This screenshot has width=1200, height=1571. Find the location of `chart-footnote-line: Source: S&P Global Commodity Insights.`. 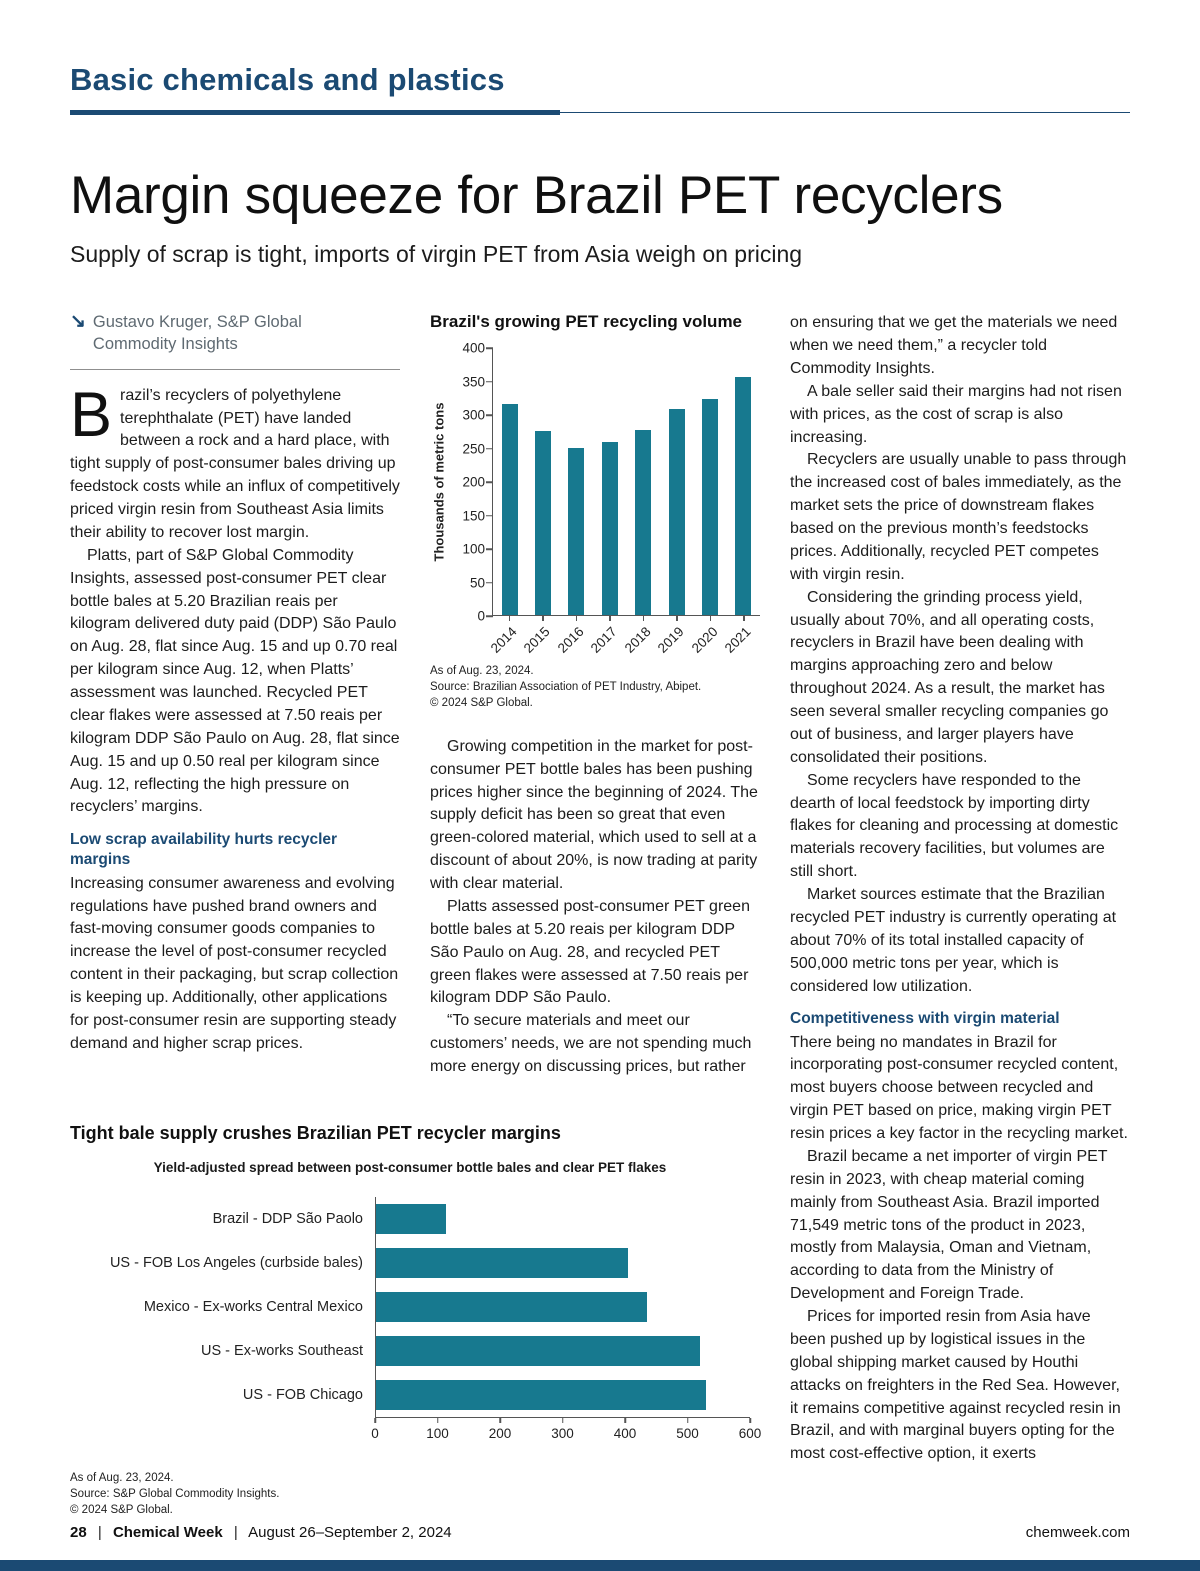

chart-footnote-line: Source: S&P Global Commodity Insights. is located at coordinates (175, 1493).